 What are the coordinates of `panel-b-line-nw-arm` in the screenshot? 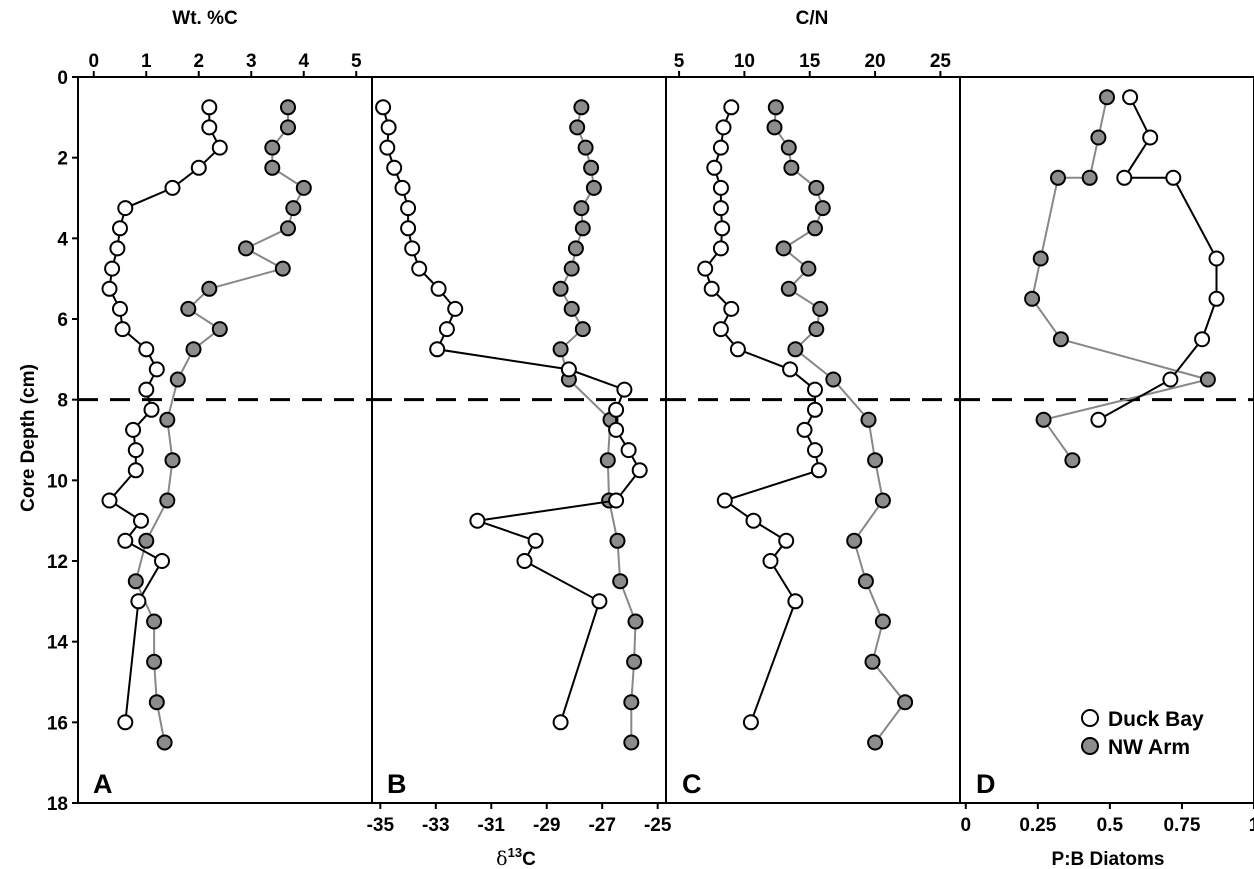 It's located at (598, 425).